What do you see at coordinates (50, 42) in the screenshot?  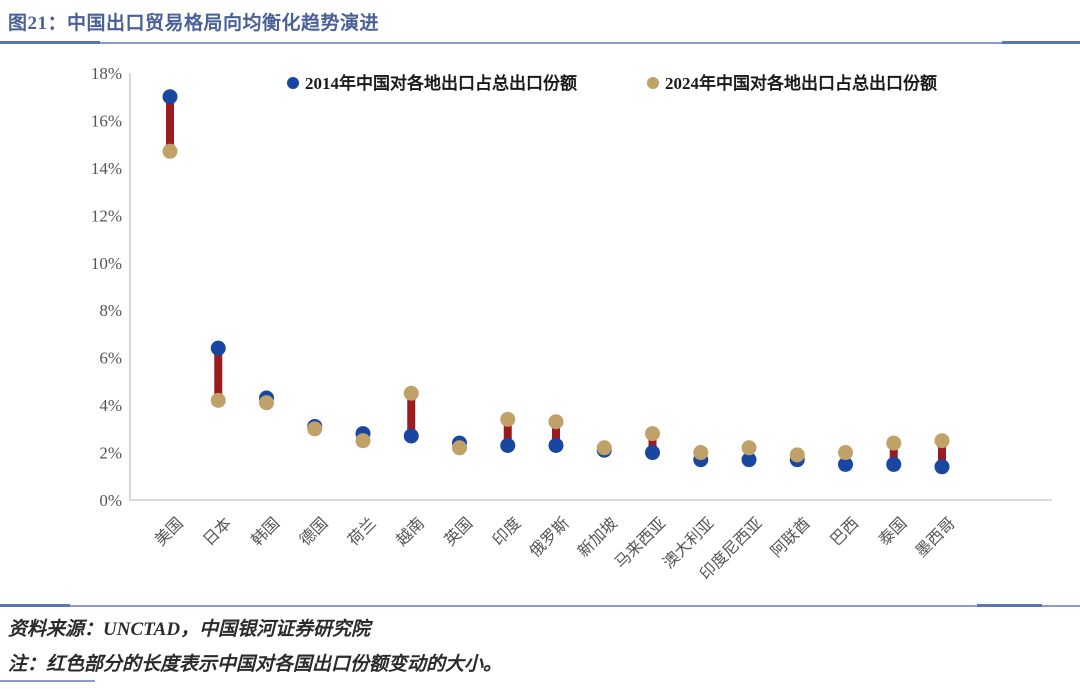 I see `title-divider-cap-left` at bounding box center [50, 42].